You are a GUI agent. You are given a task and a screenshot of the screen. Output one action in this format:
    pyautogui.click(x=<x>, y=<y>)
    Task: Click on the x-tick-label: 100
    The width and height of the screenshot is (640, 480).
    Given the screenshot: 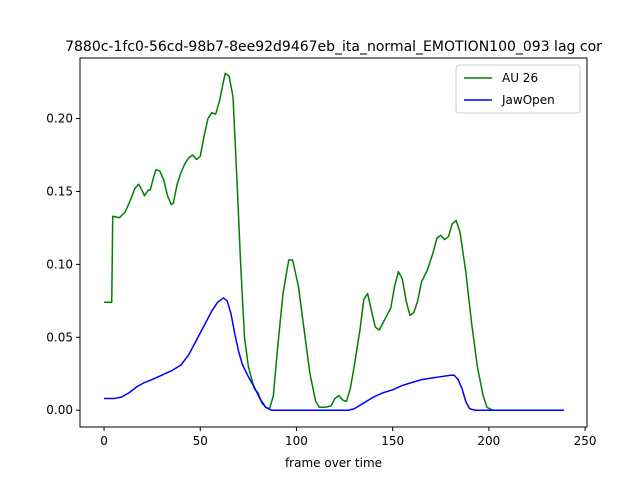 What is the action you would take?
    pyautogui.click(x=296, y=441)
    